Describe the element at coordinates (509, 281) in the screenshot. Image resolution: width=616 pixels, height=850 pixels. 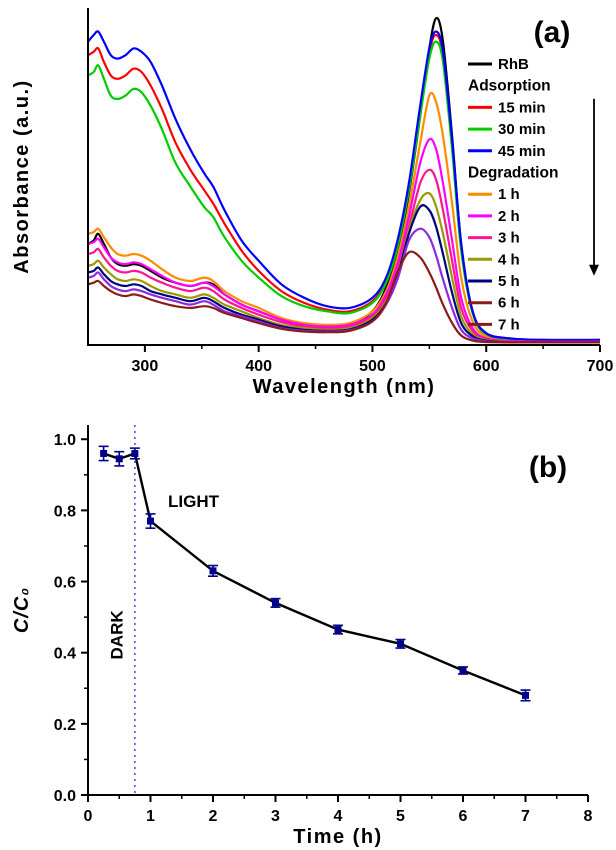
I see `legend-entry-label: 5 h` at that location.